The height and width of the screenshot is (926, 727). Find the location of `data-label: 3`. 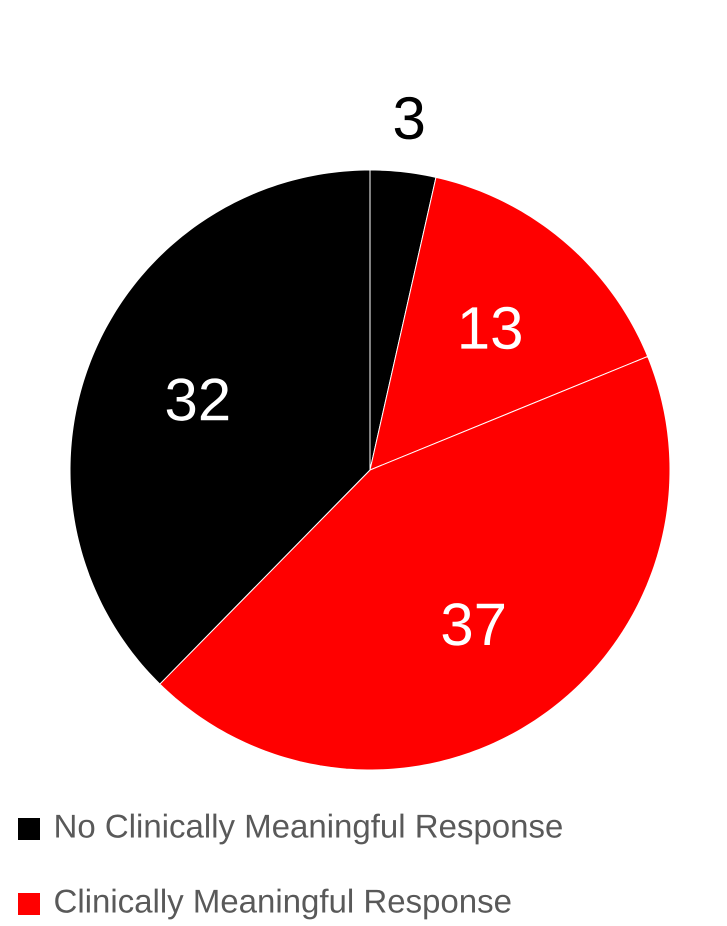

data-label: 3 is located at coordinates (409, 118).